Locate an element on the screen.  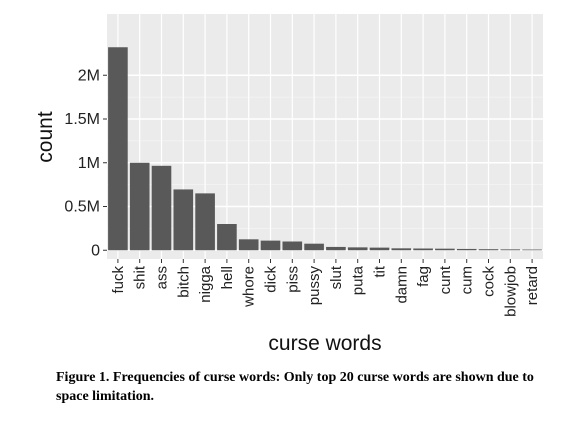
x-tick-label-fuck: fuck is located at coordinates (118, 280).